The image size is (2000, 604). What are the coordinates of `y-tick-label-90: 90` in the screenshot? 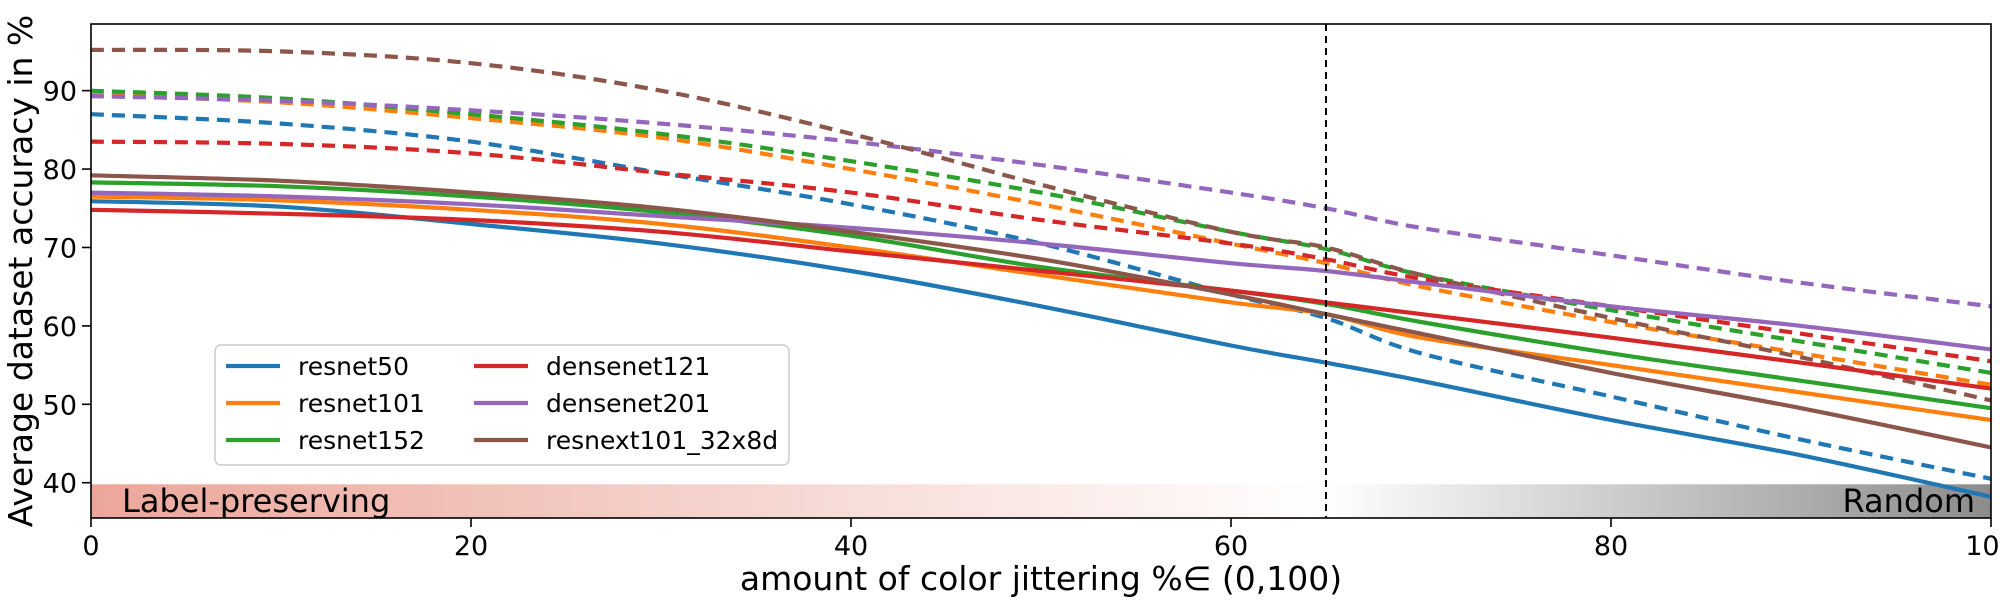 It's located at (60, 92).